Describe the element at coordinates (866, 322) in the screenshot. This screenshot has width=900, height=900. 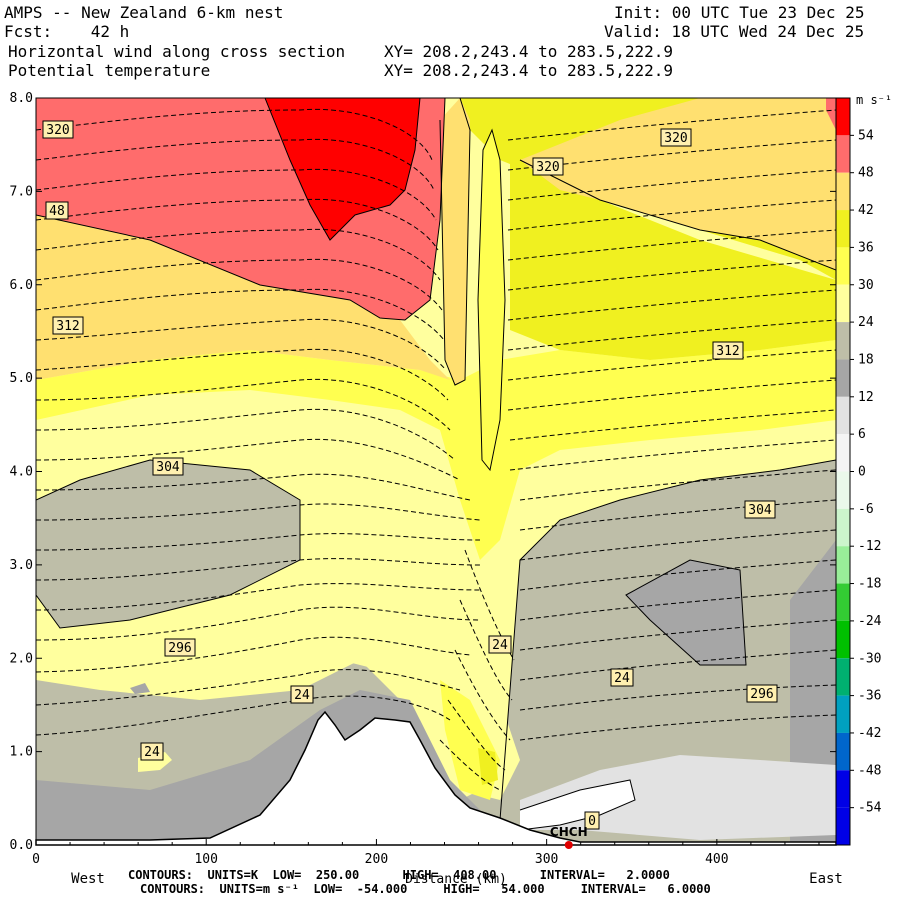
I see `colorbar-label: 24` at that location.